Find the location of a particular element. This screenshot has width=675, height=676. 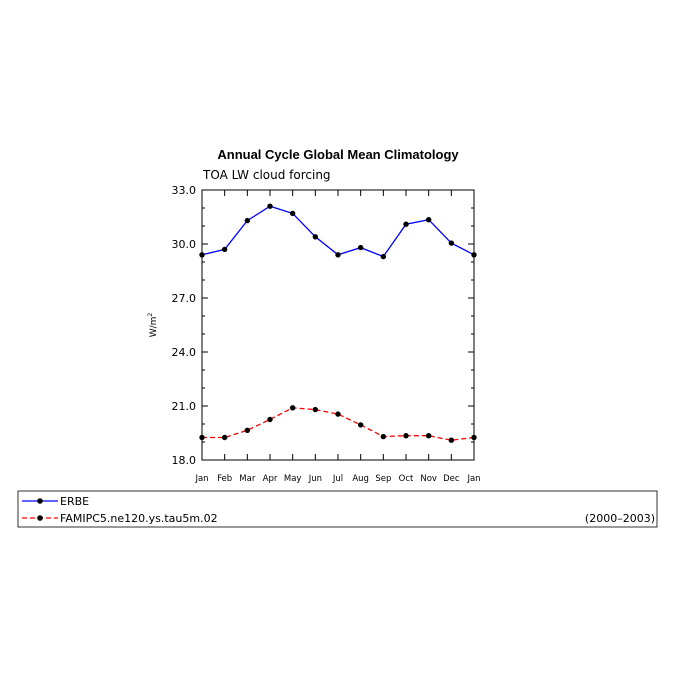

y-tick-label: 24.0 is located at coordinates (184, 352).